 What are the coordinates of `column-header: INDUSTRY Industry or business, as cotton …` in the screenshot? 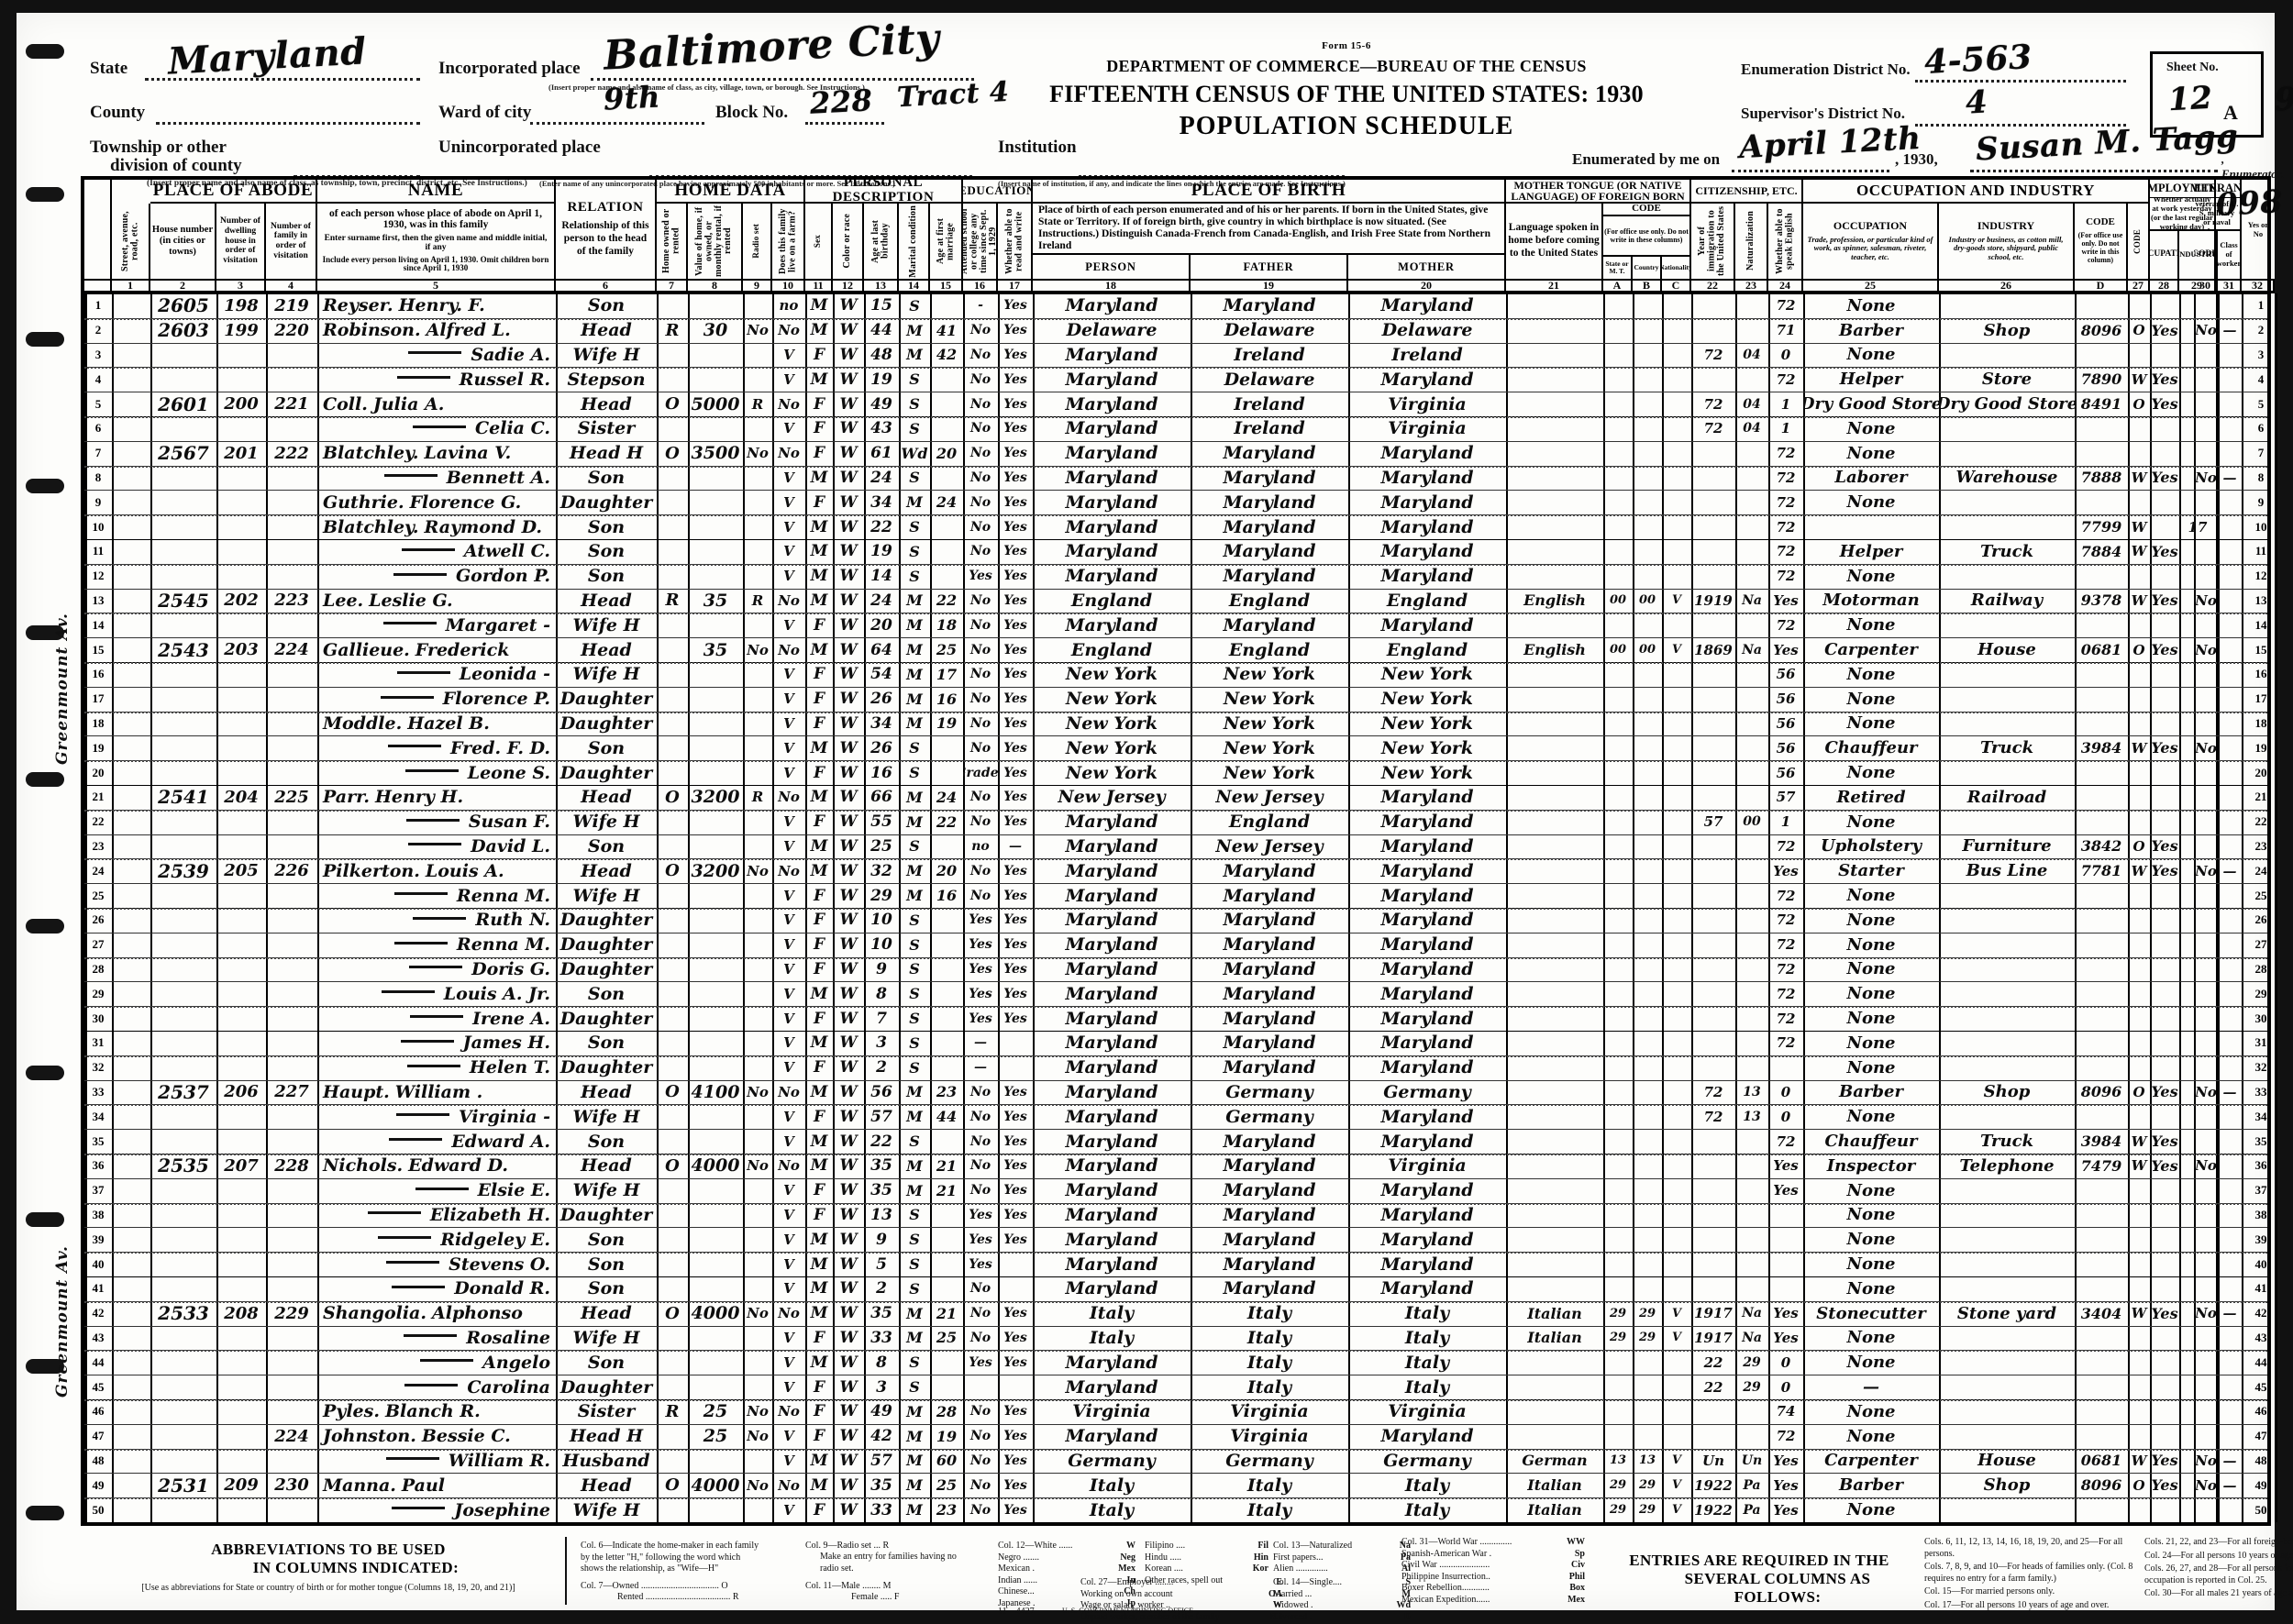 It's located at (2007, 242).